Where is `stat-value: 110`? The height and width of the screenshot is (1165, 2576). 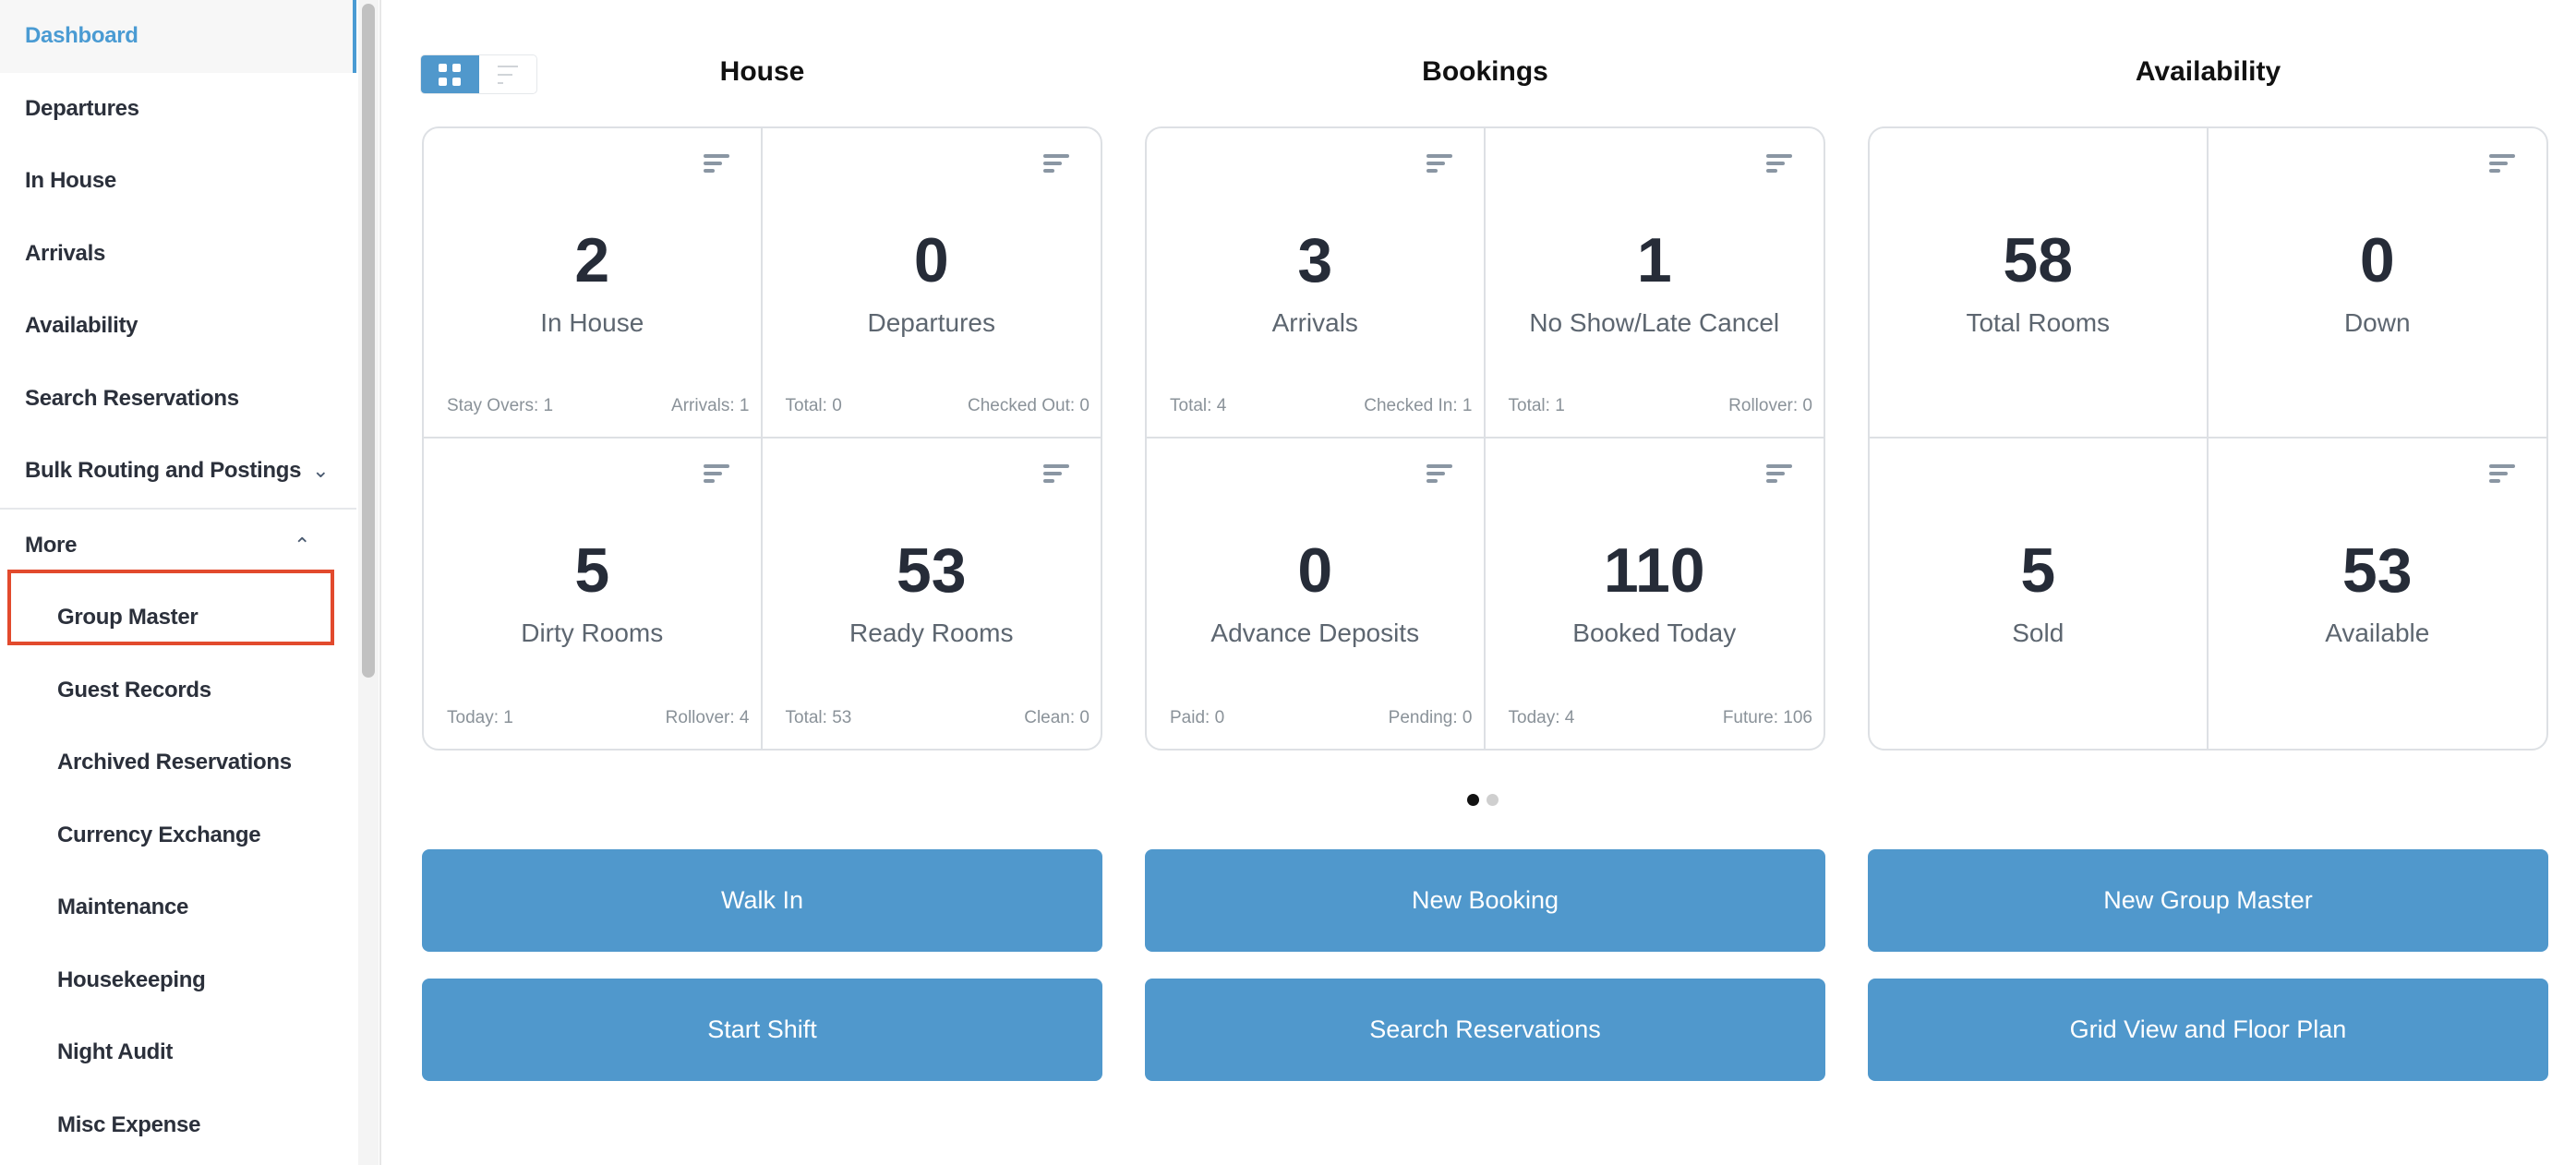
stat-value: 110 is located at coordinates (1654, 570).